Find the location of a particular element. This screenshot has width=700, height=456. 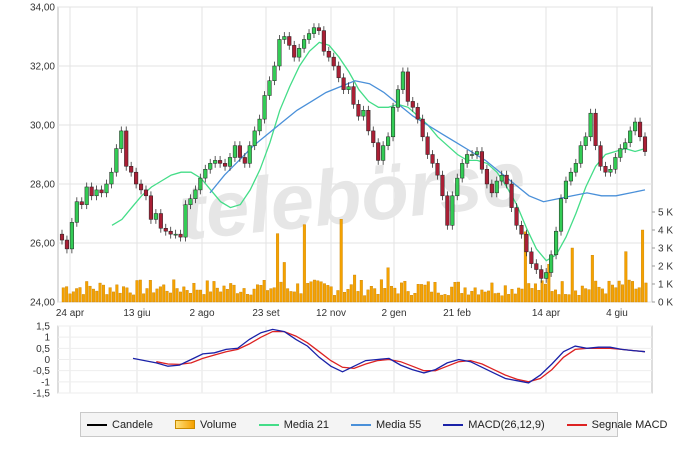

macd-line is located at coordinates (389, 356).